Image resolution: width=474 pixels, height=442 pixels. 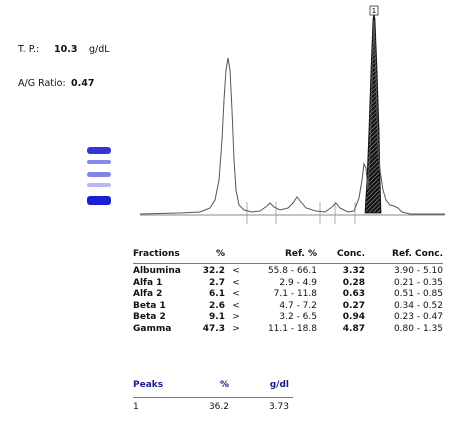 What do you see at coordinates (298, 317) in the screenshot?
I see `fraction-ref-pct: 3.2 - 6.5` at bounding box center [298, 317].